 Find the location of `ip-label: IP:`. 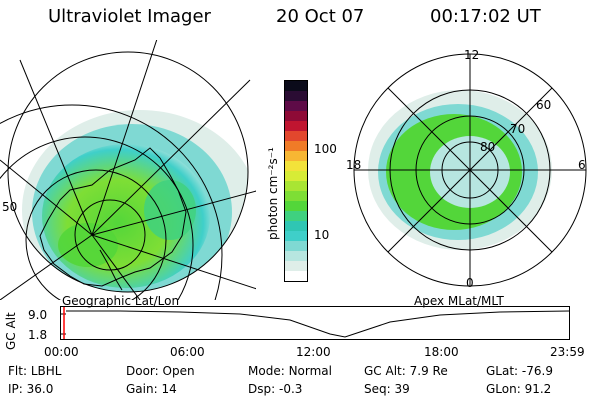

ip-label: IP: is located at coordinates (15, 389).